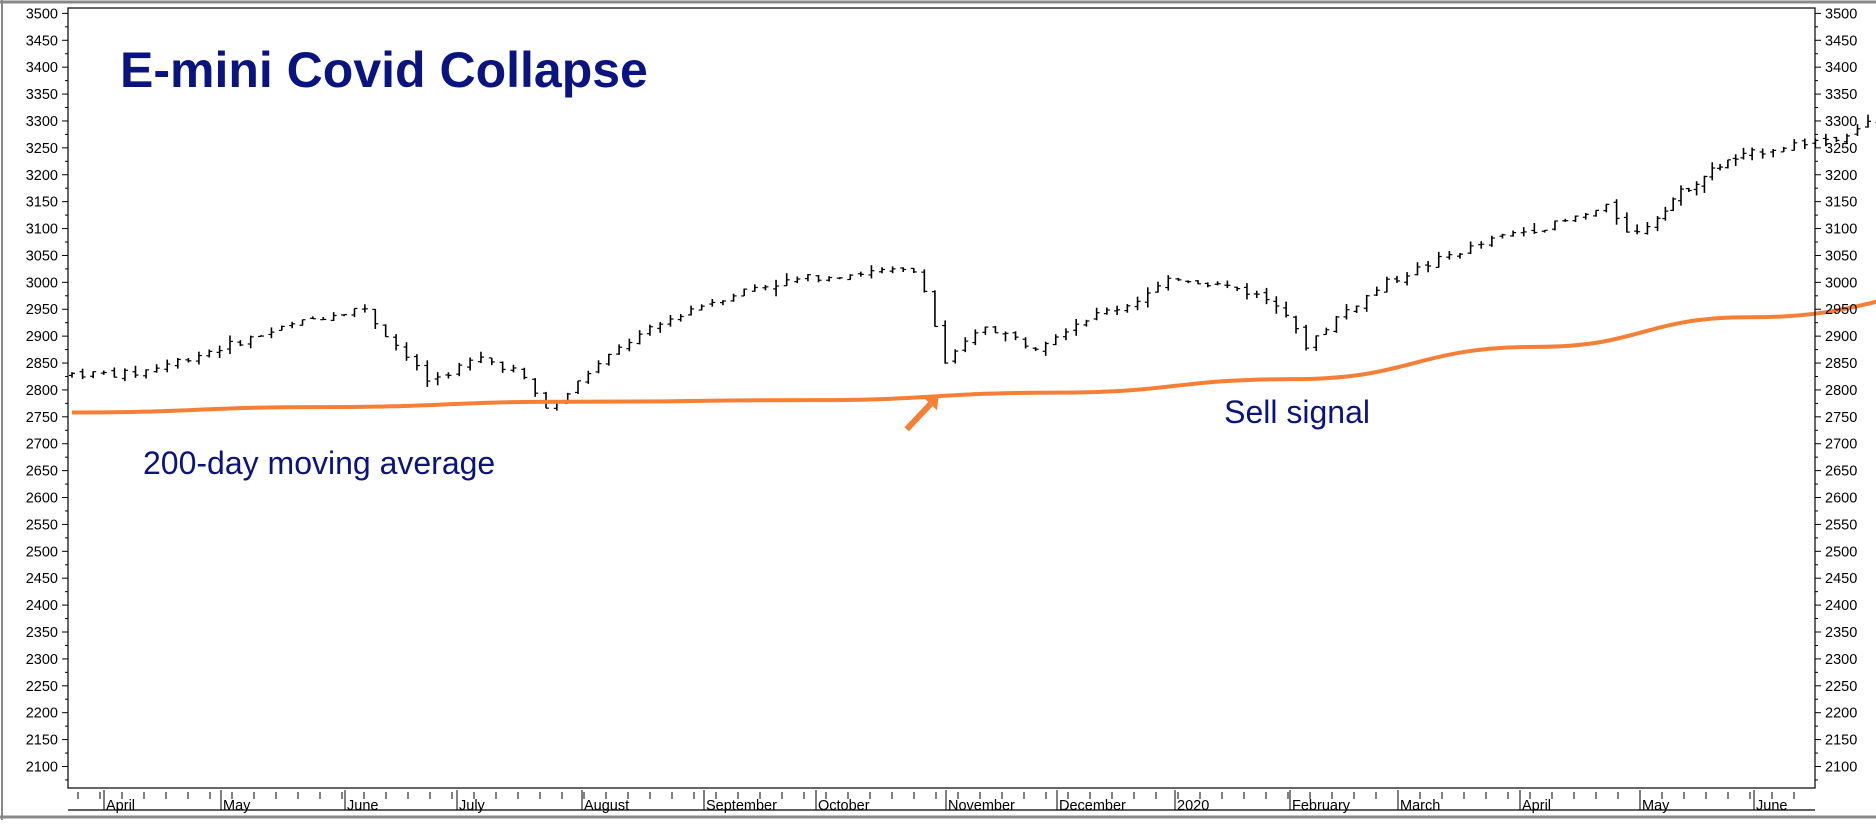 This screenshot has width=1876, height=825. Describe the element at coordinates (1841, 499) in the screenshot. I see `y-tick-label-right: 2600` at that location.